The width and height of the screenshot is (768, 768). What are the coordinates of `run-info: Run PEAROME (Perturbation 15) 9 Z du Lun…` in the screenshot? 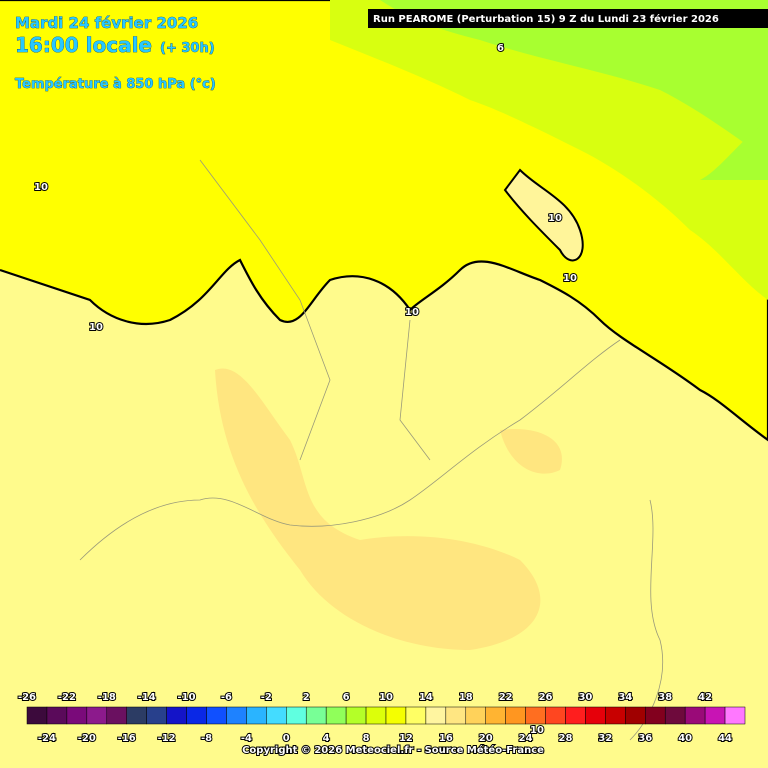 It's located at (546, 19).